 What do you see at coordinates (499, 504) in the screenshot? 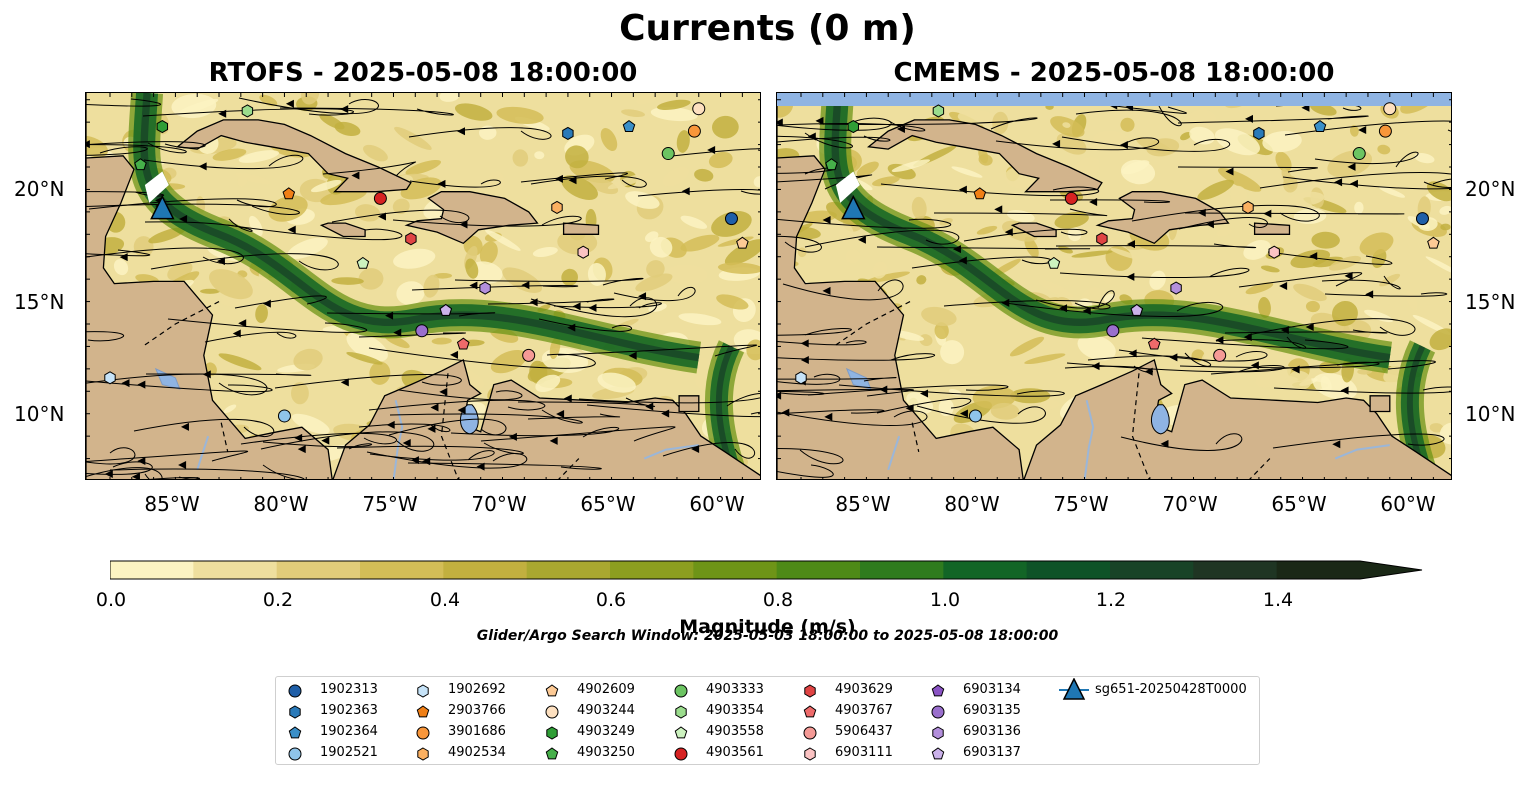
I see `lon-tick-left-70: 70°W` at bounding box center [499, 504].